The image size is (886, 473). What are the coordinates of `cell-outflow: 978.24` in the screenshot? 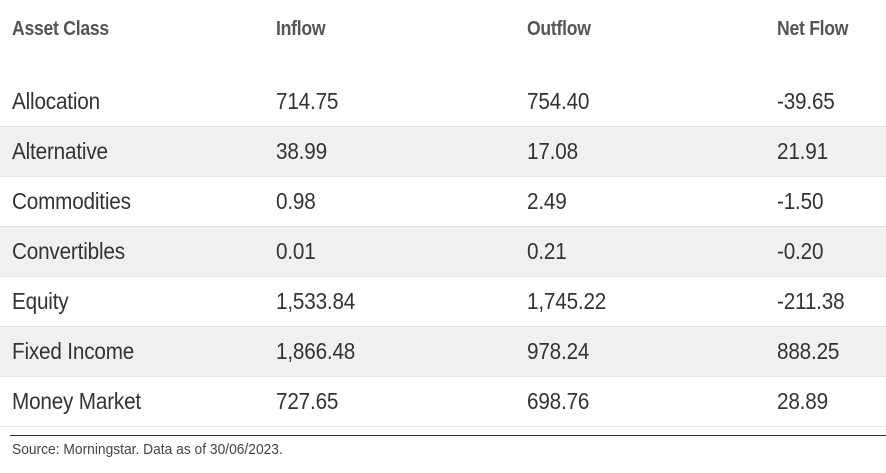 It's located at (558, 351).